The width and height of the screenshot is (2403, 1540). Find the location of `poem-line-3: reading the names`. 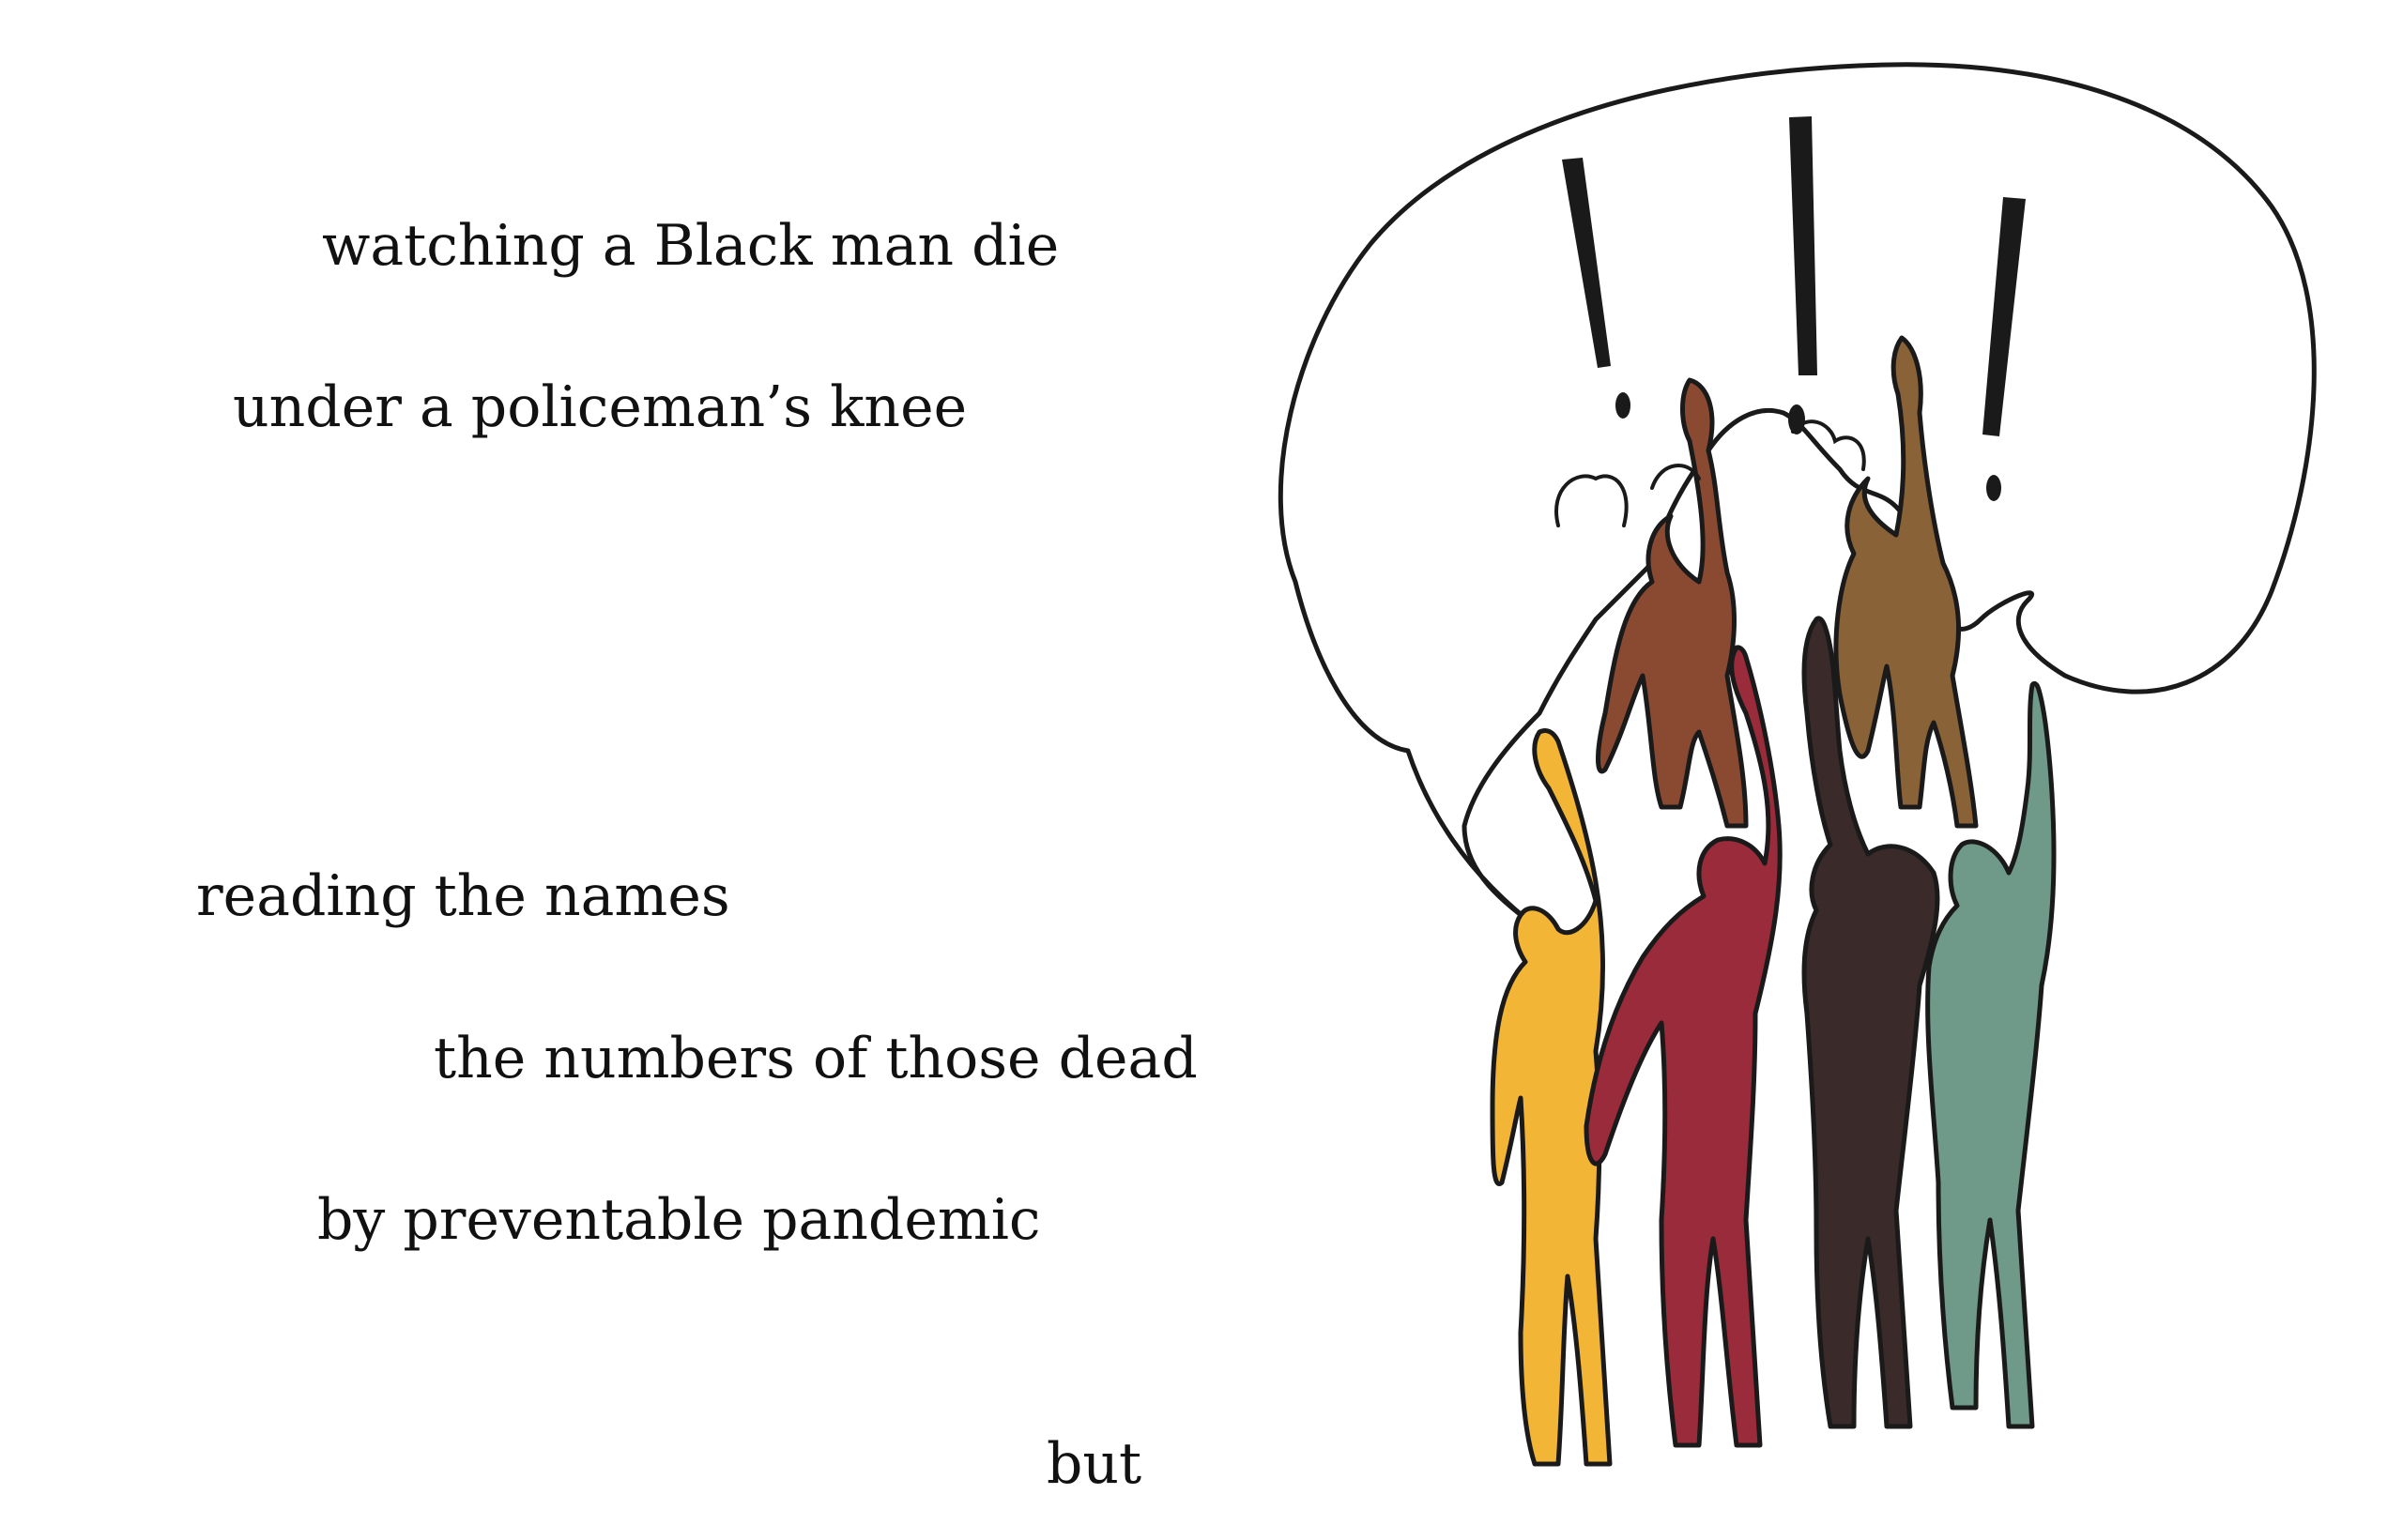

poem-line-3: reading the names is located at coordinates (463, 896).